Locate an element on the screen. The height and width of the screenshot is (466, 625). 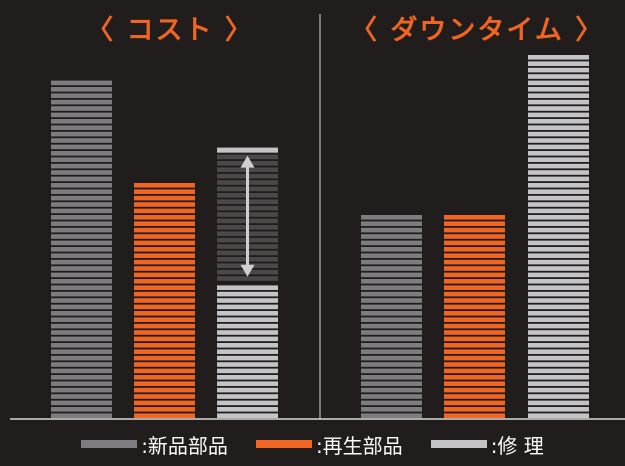
cost-repair-top-marker is located at coordinates (247, 150).